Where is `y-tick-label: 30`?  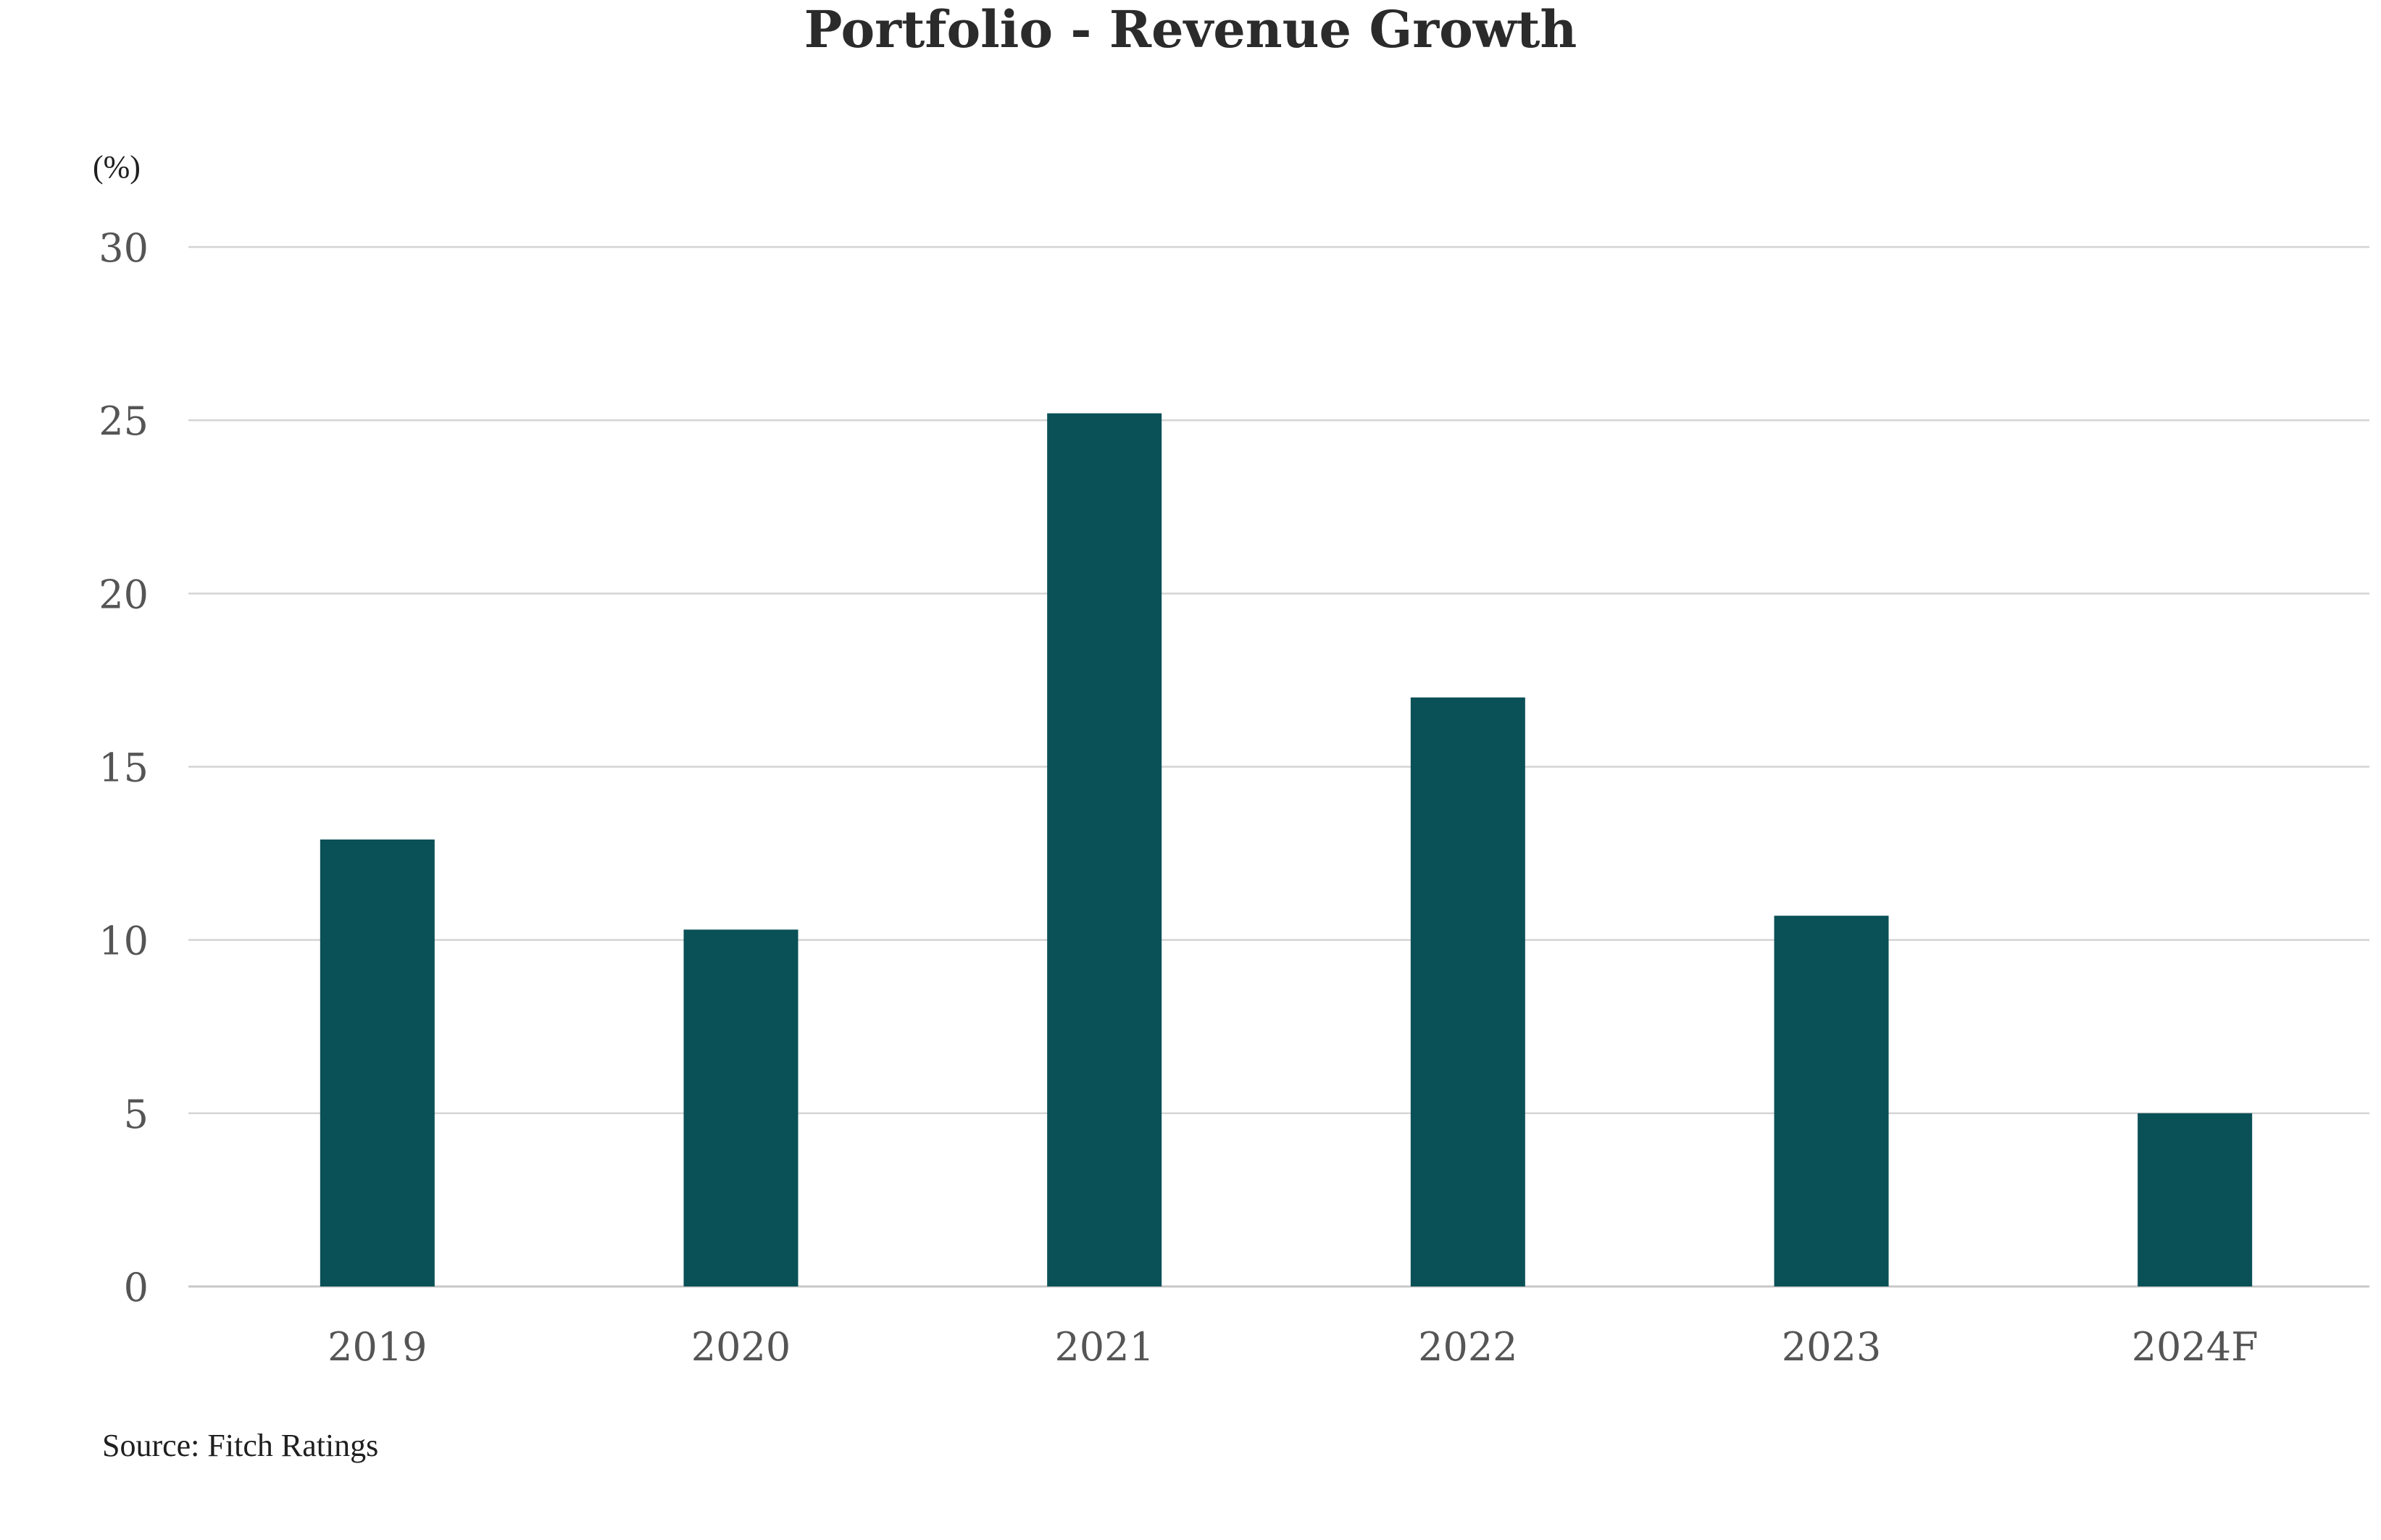
y-tick-label: 30 is located at coordinates (124, 248).